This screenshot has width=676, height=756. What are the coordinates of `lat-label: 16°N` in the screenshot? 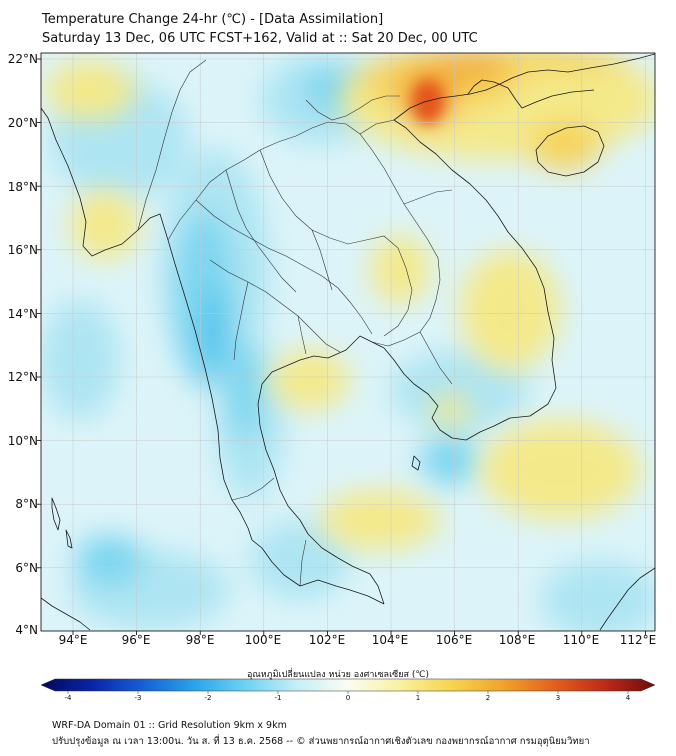 It's located at (22, 250).